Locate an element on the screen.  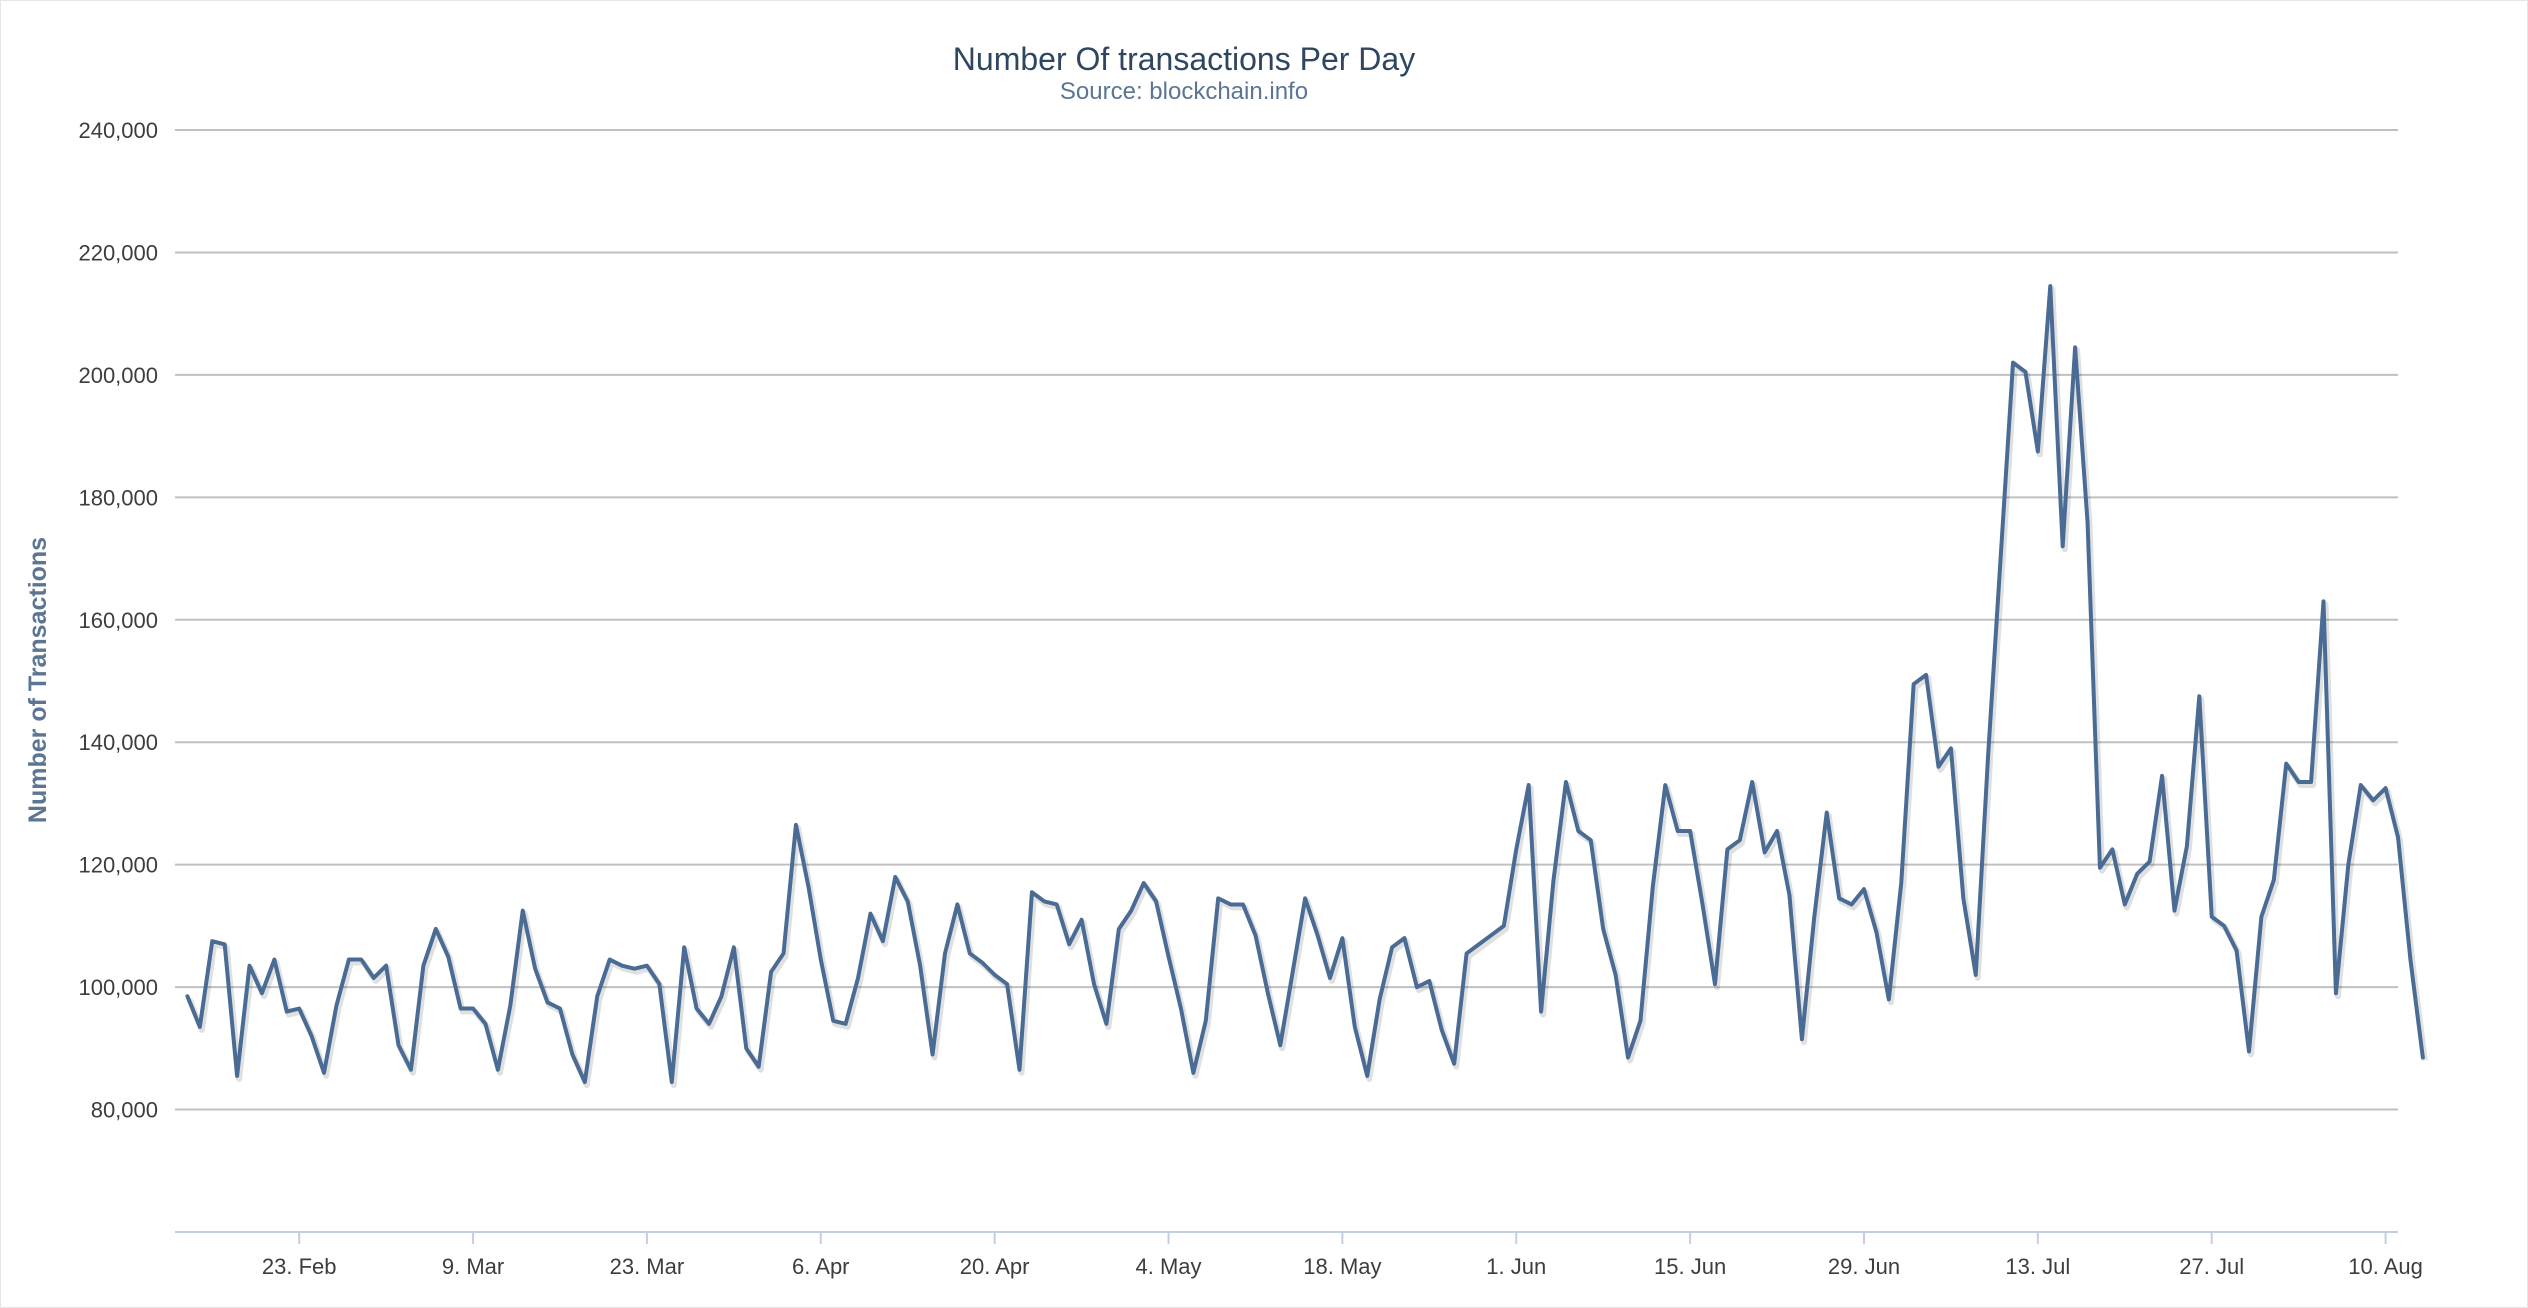
y-tick-label: 220,000 is located at coordinates (118, 252).